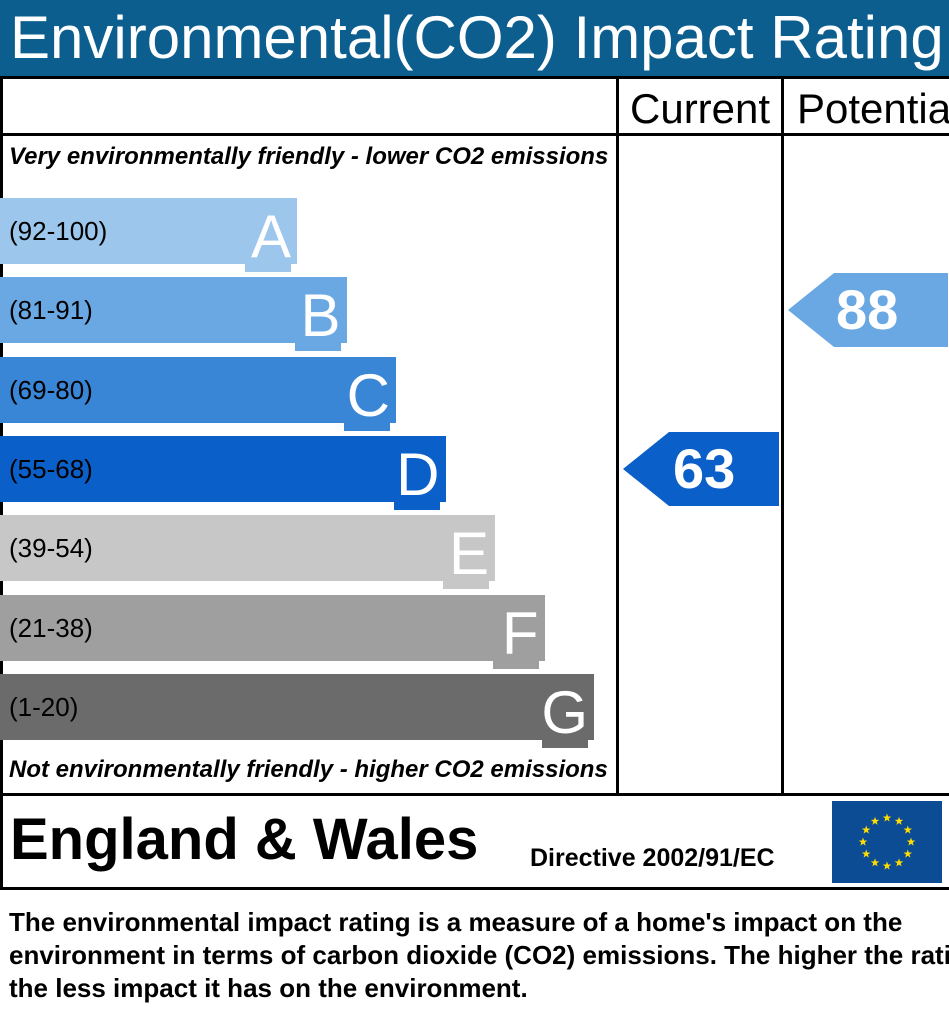 This screenshot has width=949, height=1024. I want to click on band-g-letter: G, so click(564, 712).